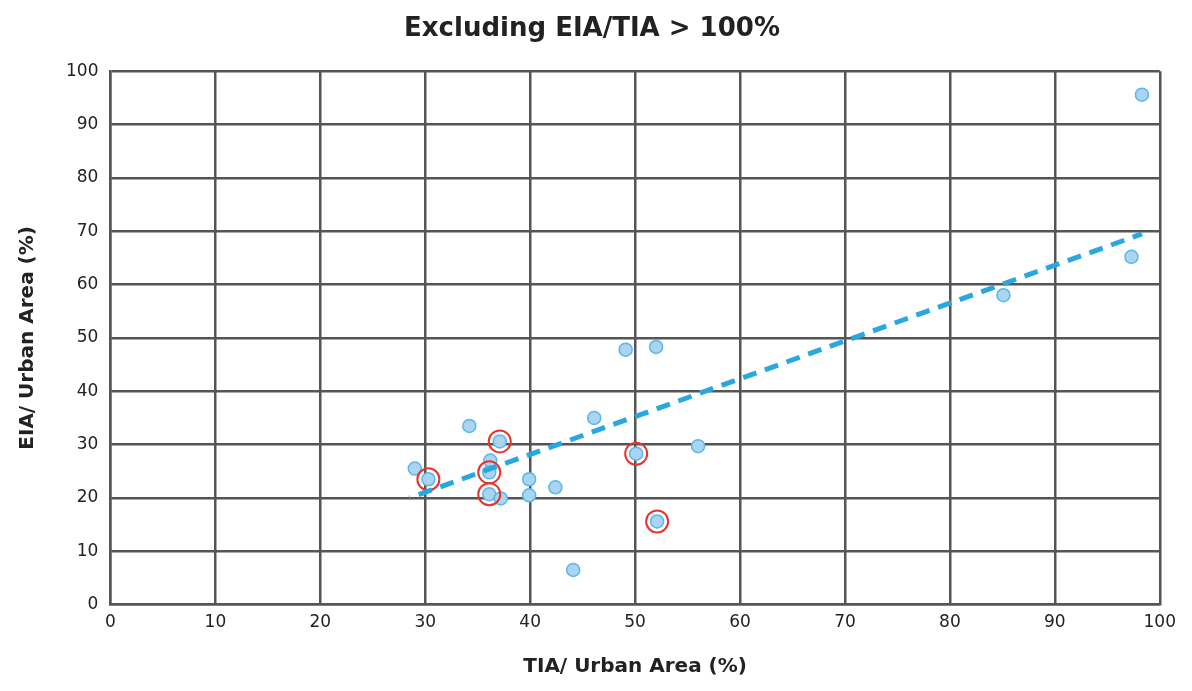 The image size is (1192, 691). I want to click on y-tick-label: 0, so click(93, 603).